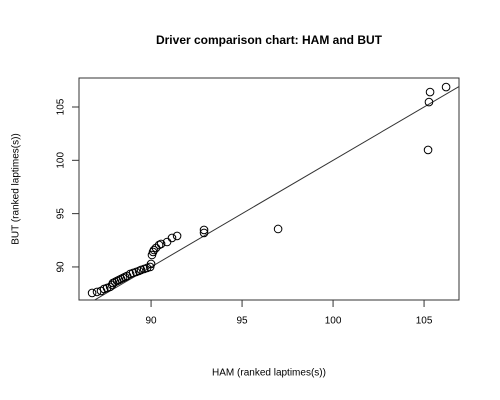 This screenshot has width=500, height=400. What do you see at coordinates (424, 321) in the screenshot?
I see `x-tick-label: 105` at bounding box center [424, 321].